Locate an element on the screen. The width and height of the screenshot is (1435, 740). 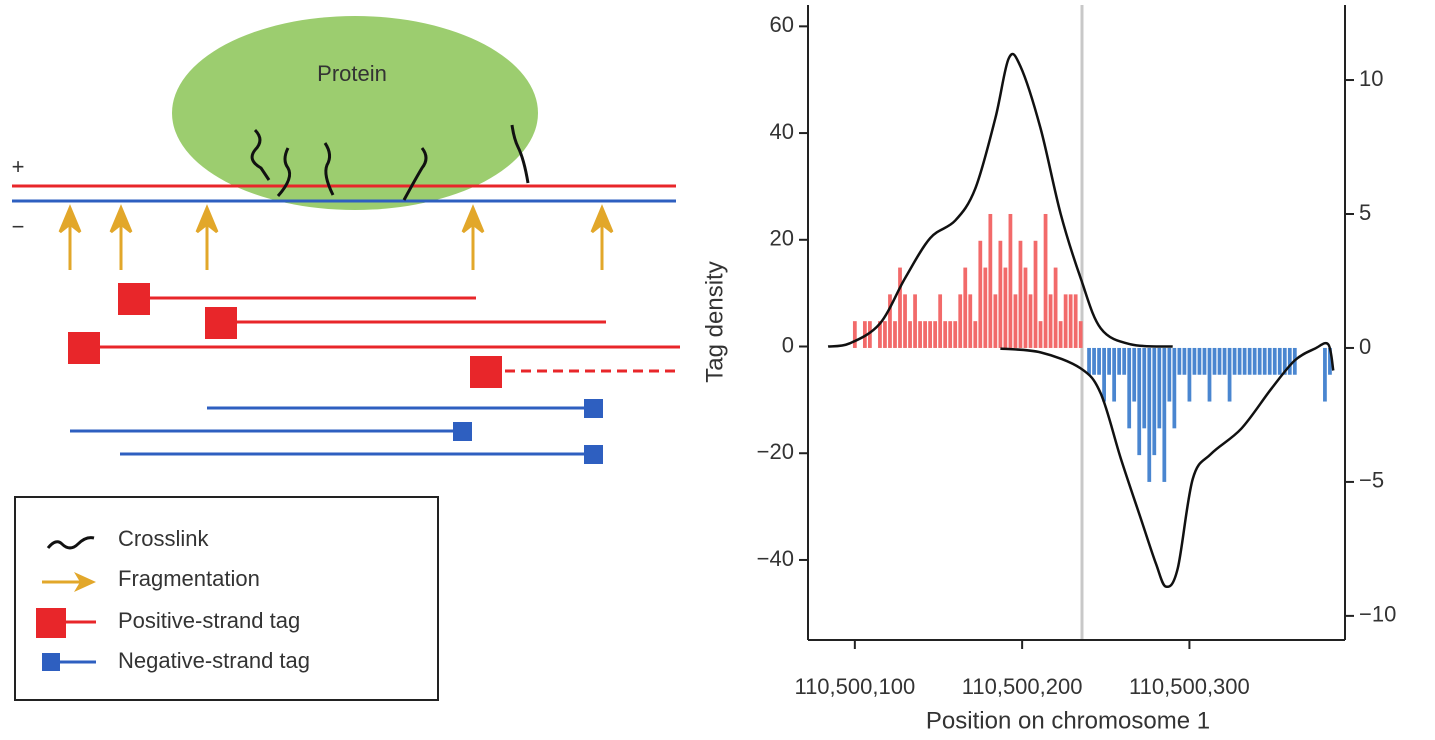
legend-label: Positive-strand tag is located at coordinates (209, 620).